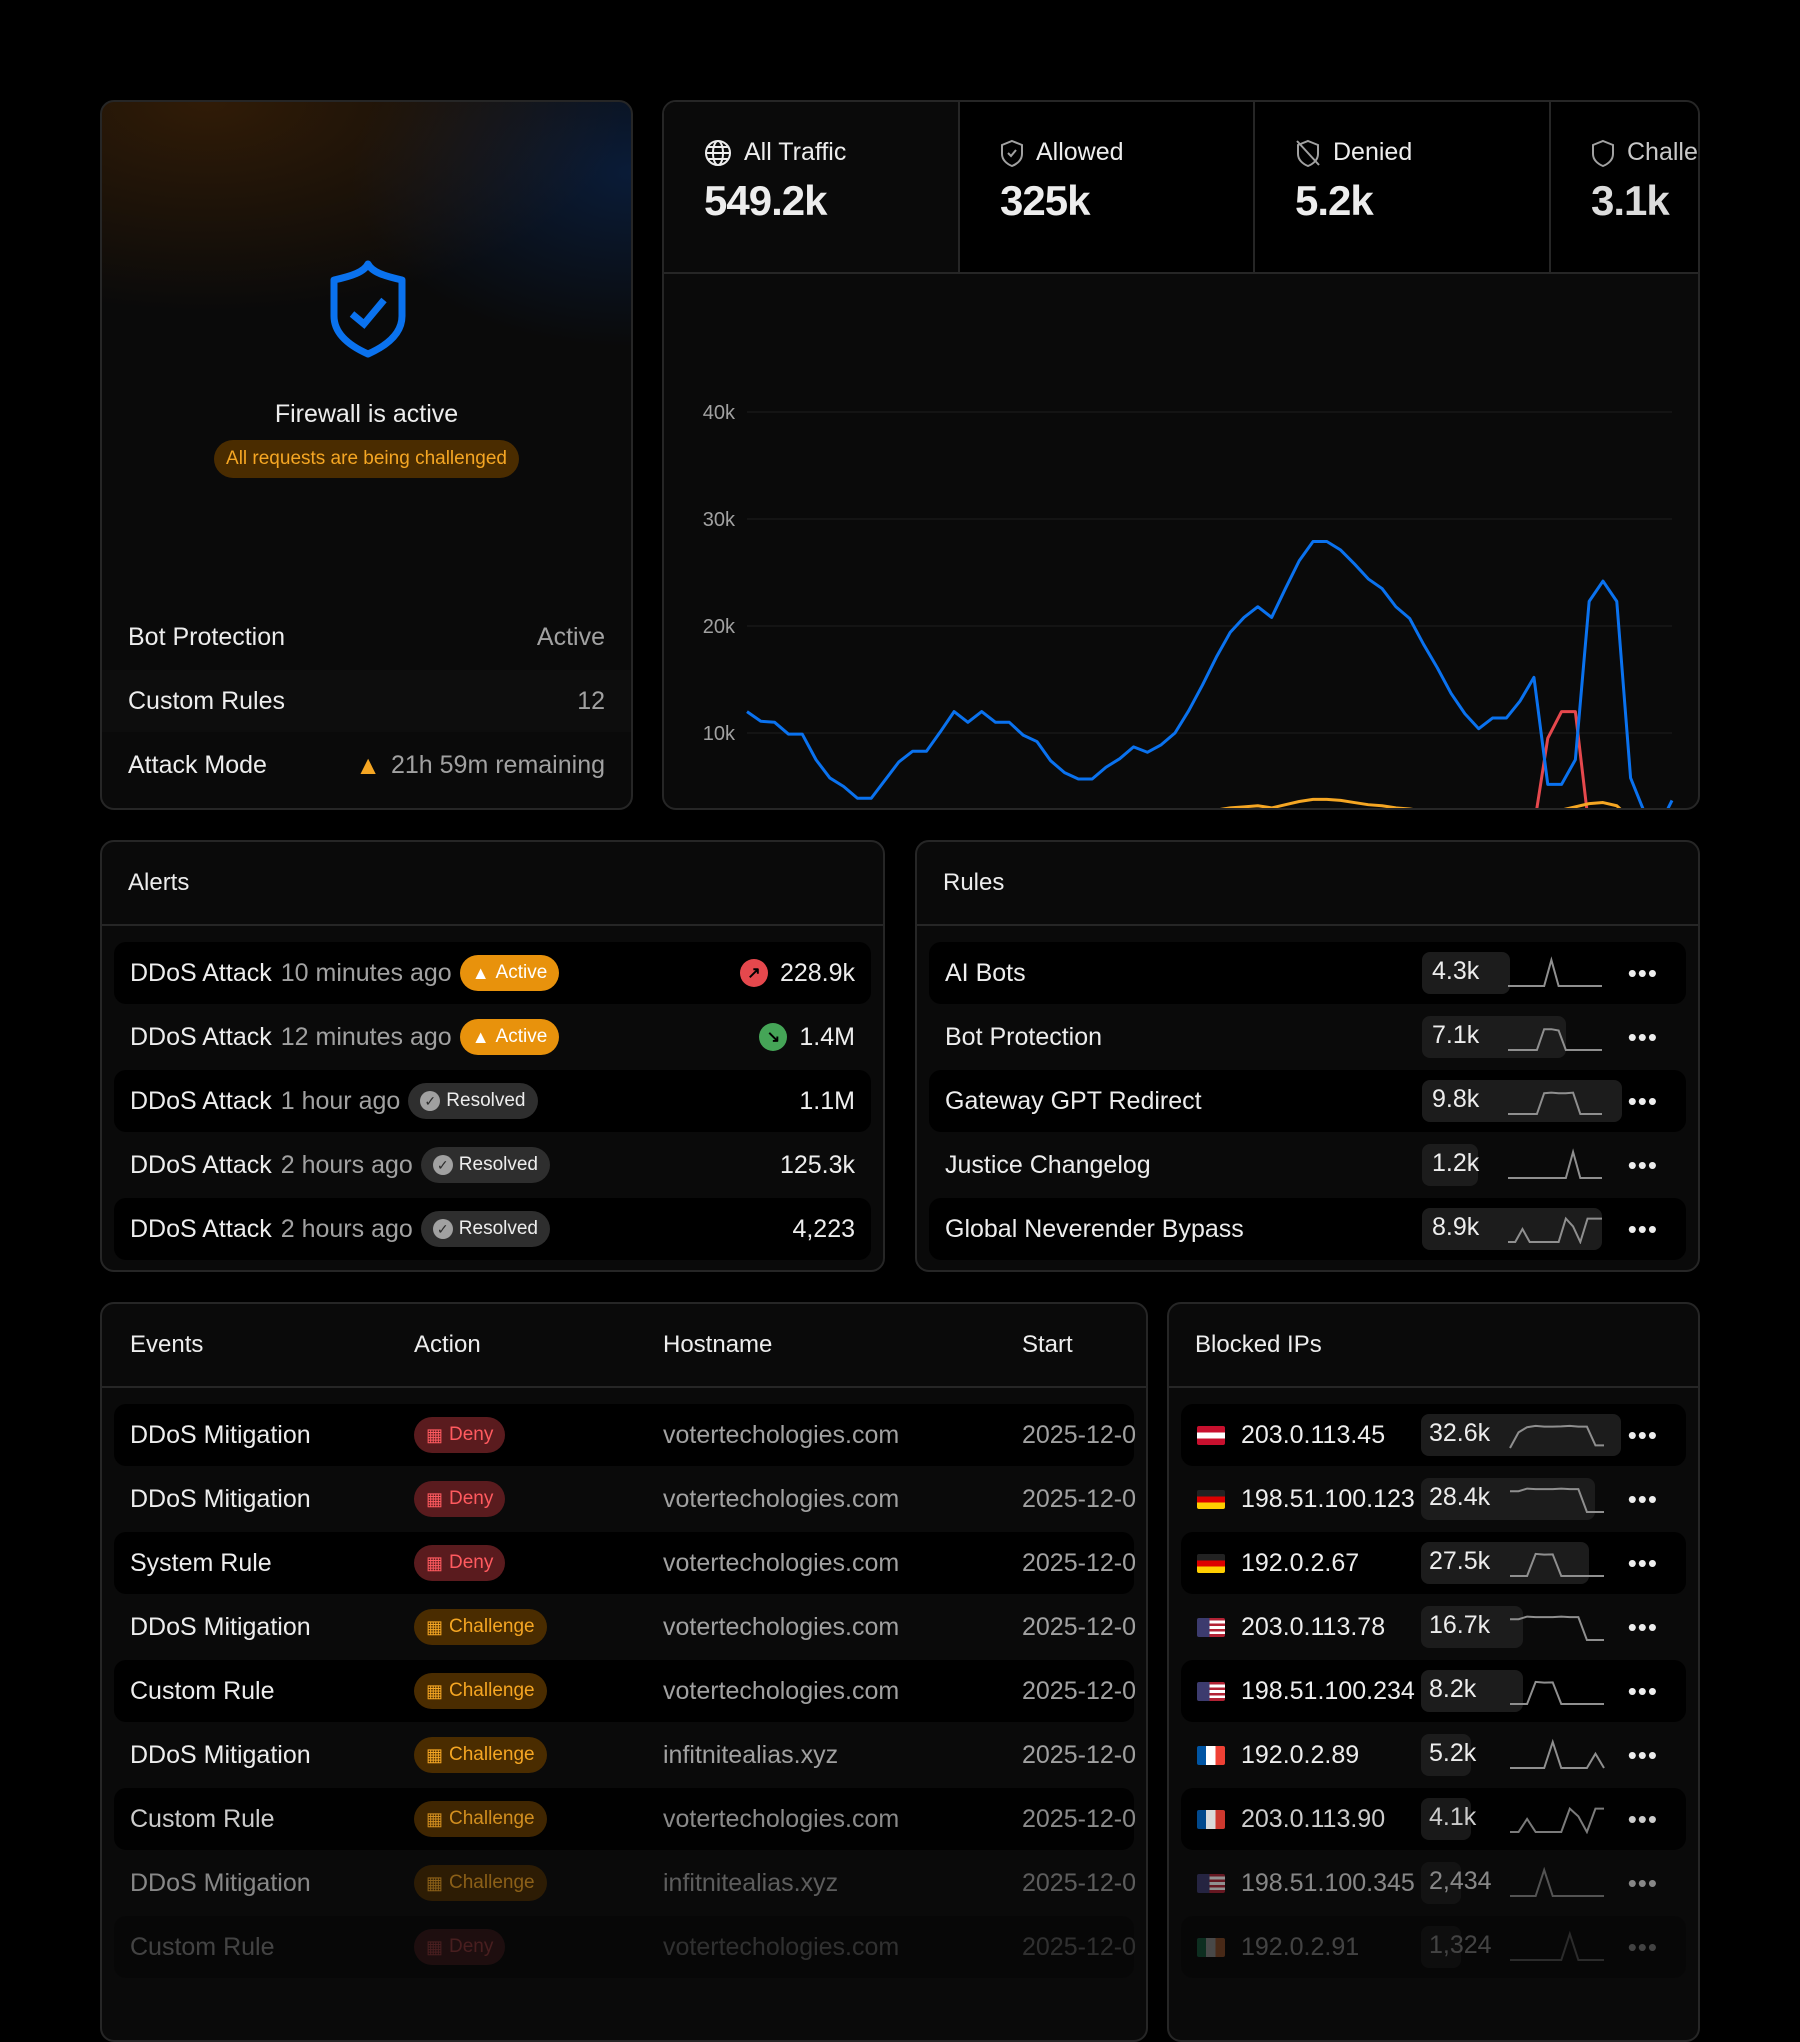 This screenshot has height=2042, width=1800. I want to click on stat-label: Challenged, so click(1662, 152).